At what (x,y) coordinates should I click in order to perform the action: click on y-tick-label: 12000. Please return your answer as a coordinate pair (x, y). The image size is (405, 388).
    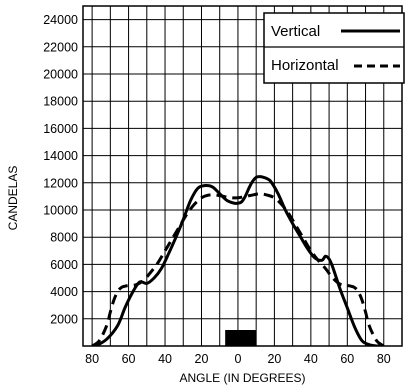
    Looking at the image, I should click on (60, 183).